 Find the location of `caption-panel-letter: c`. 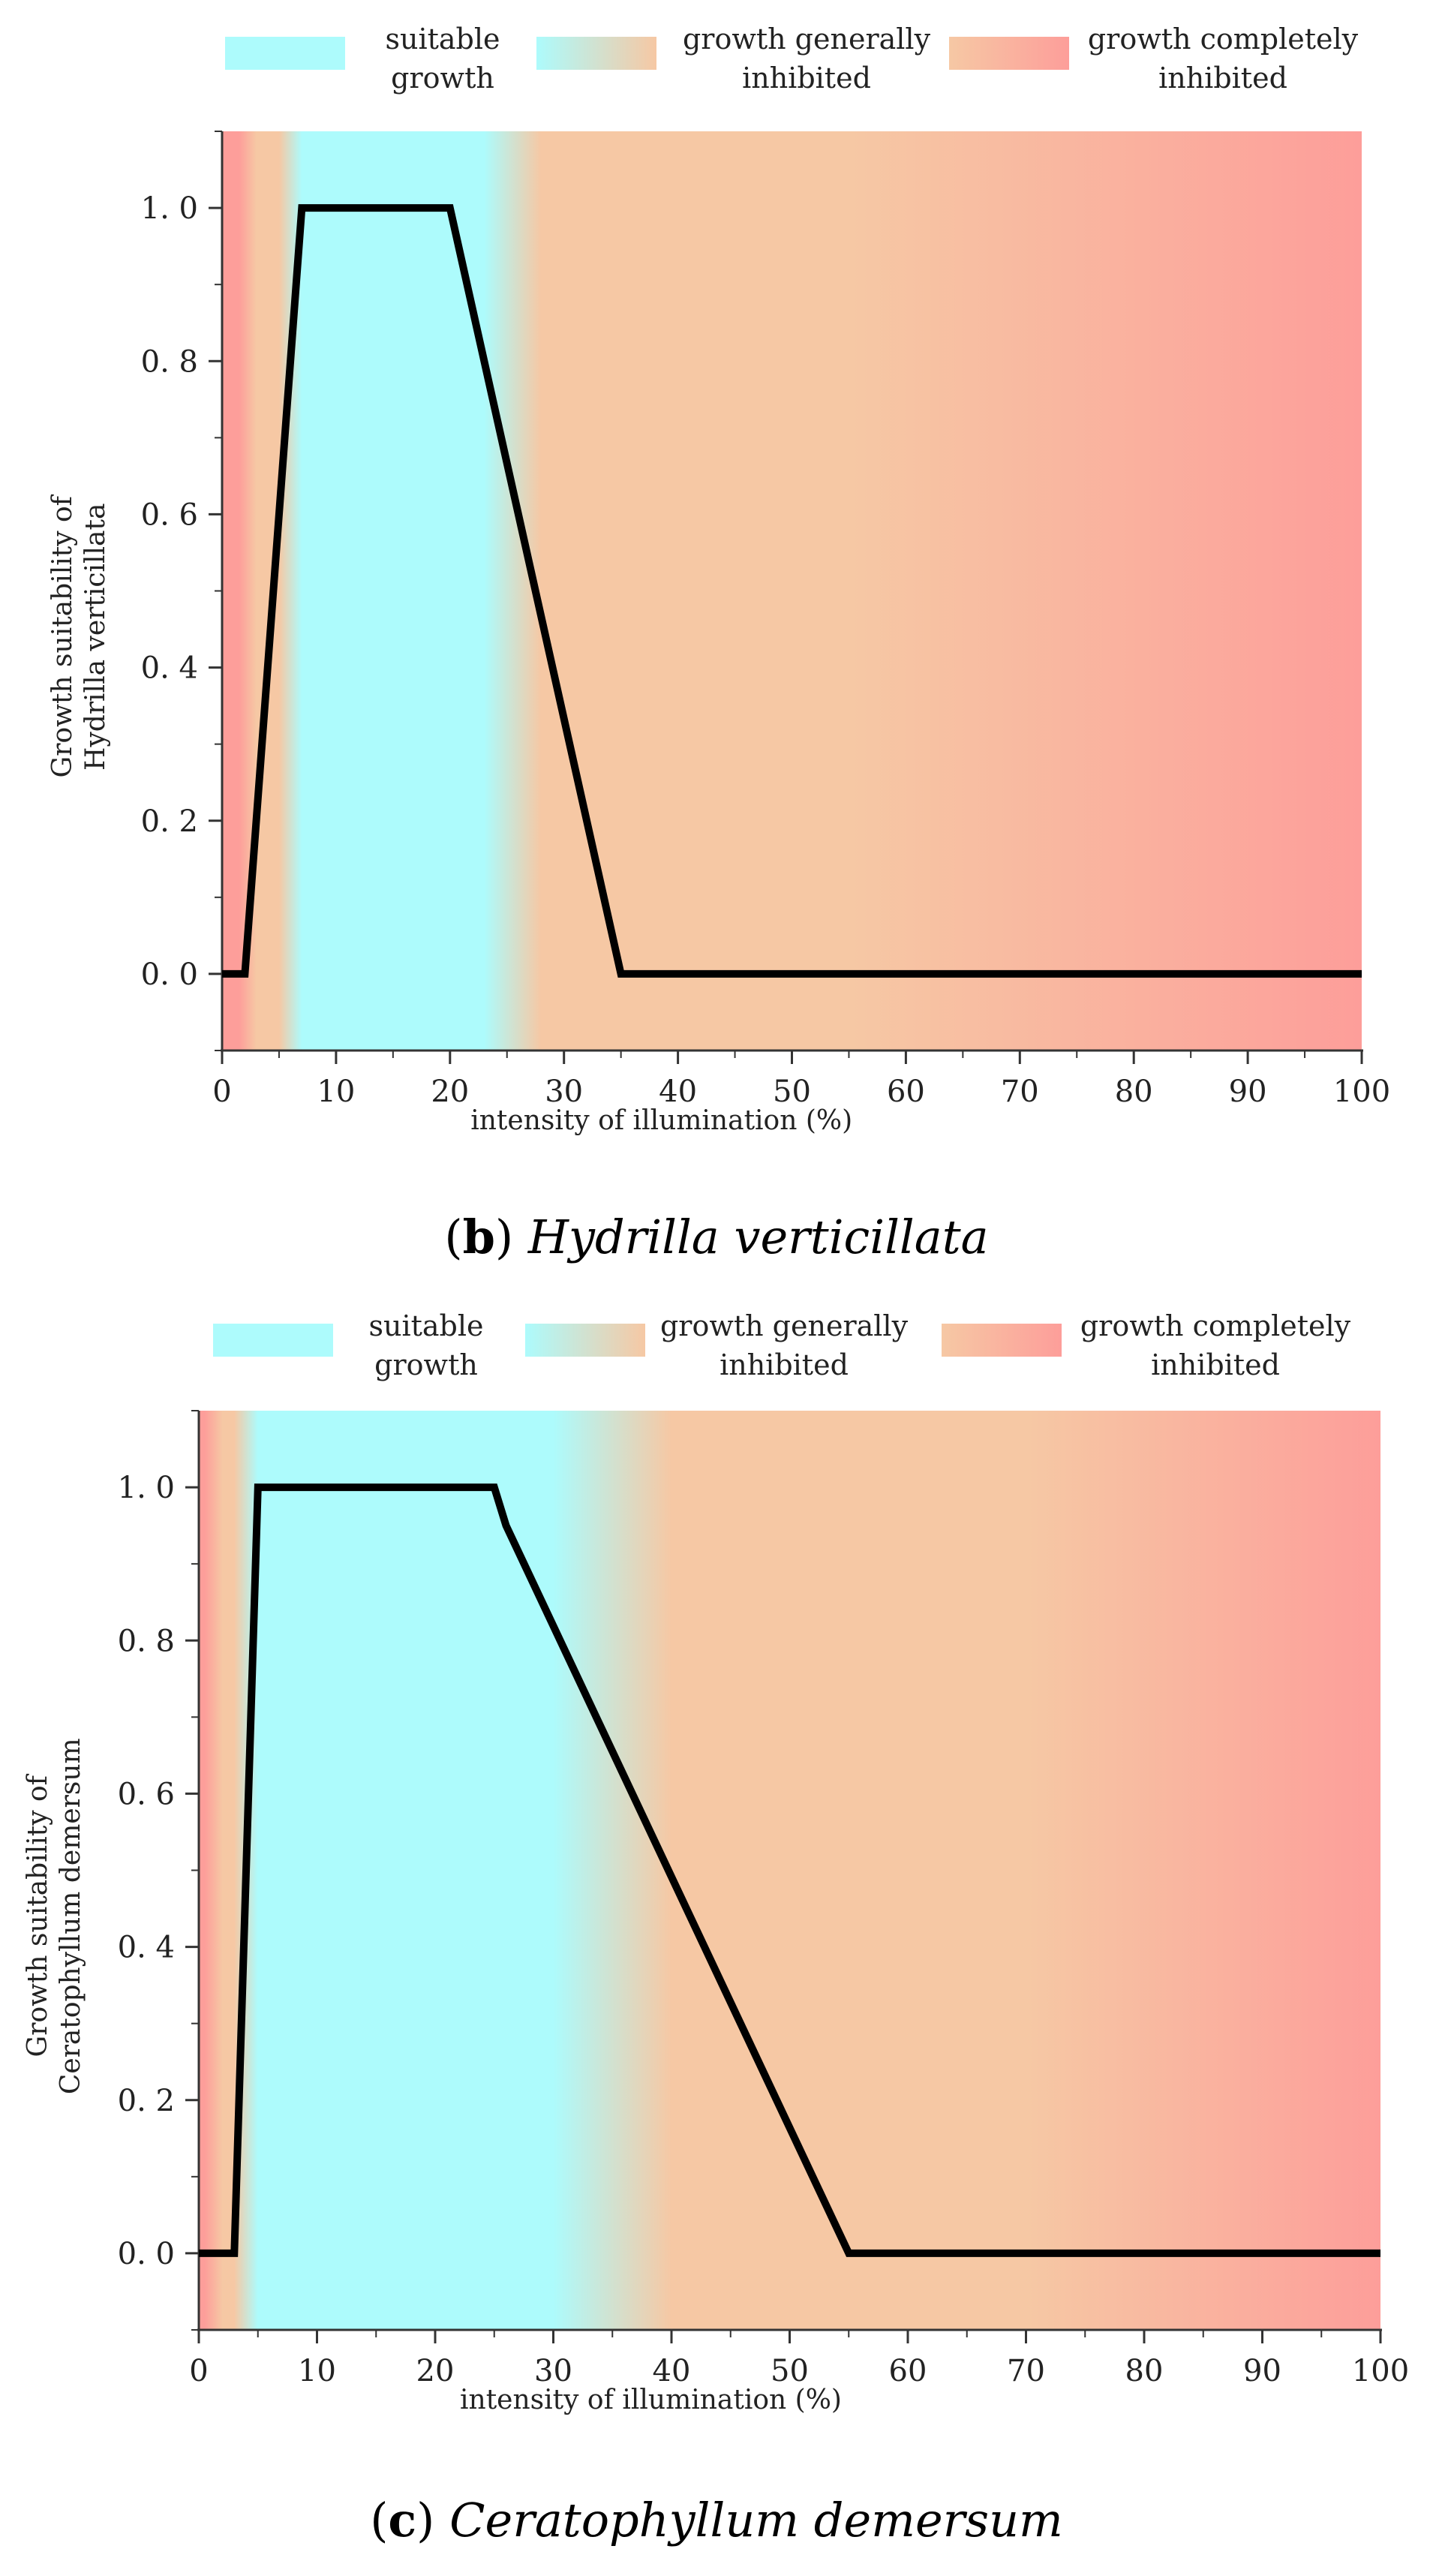

caption-panel-letter: c is located at coordinates (402, 2520).